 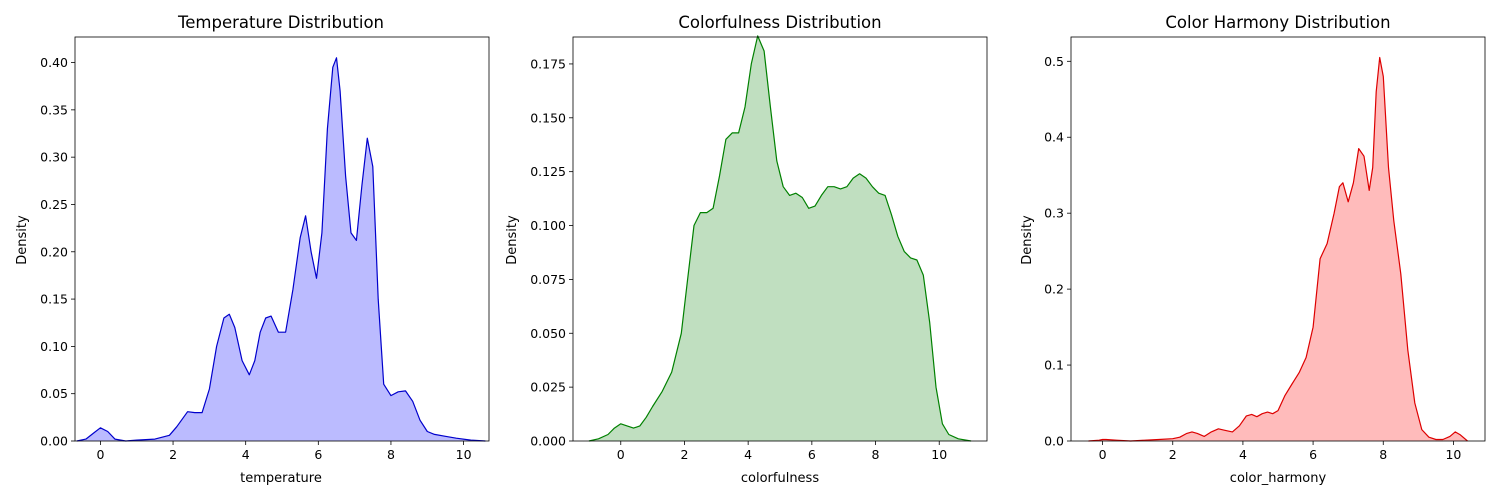 I want to click on chart-title: Color Harmony Distribution, so click(x=1277, y=22).